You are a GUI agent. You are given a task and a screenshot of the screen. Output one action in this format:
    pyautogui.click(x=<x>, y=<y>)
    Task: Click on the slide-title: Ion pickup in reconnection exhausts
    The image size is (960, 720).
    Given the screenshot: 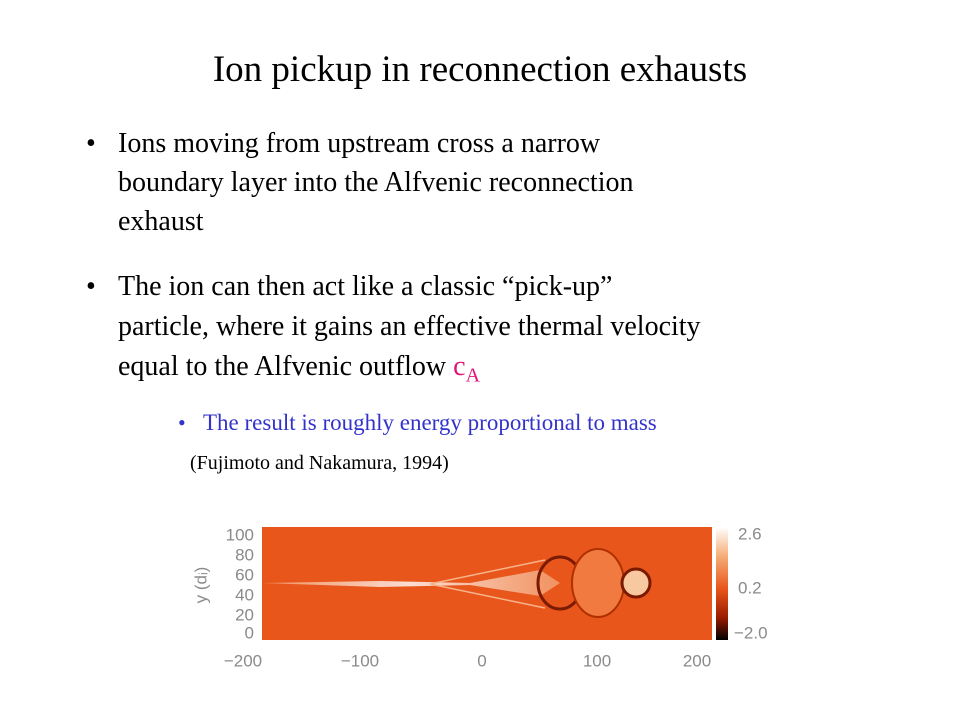 What is the action you would take?
    pyautogui.click(x=480, y=69)
    